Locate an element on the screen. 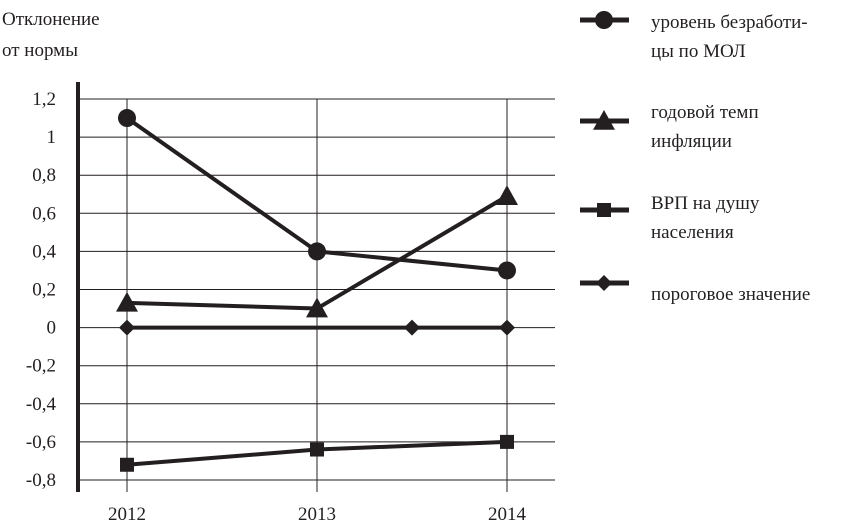 The width and height of the screenshot is (855, 527). x-tick-label: 2013 is located at coordinates (317, 514).